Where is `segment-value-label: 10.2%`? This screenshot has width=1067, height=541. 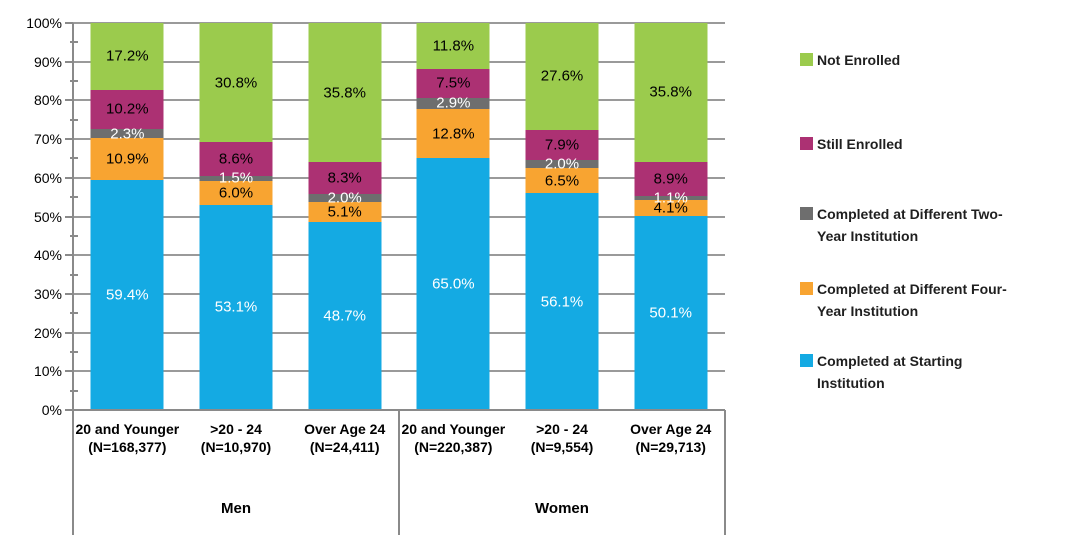 segment-value-label: 10.2% is located at coordinates (127, 109).